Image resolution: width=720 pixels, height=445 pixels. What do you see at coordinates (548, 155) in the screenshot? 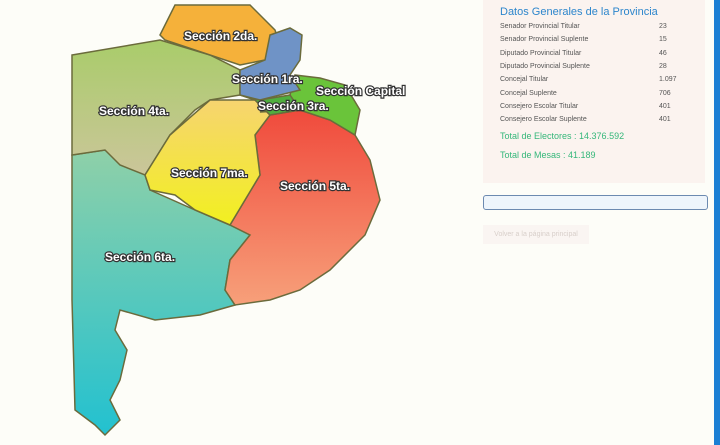
I see `total-mesas: Total de Mesas : 41.189` at bounding box center [548, 155].